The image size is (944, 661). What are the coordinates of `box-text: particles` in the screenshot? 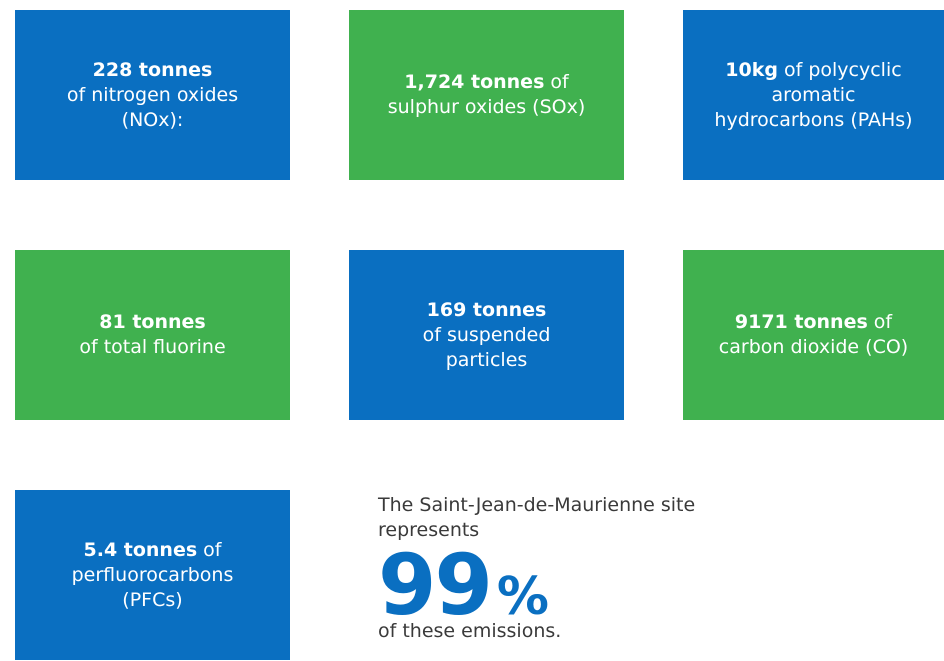 It's located at (486, 359).